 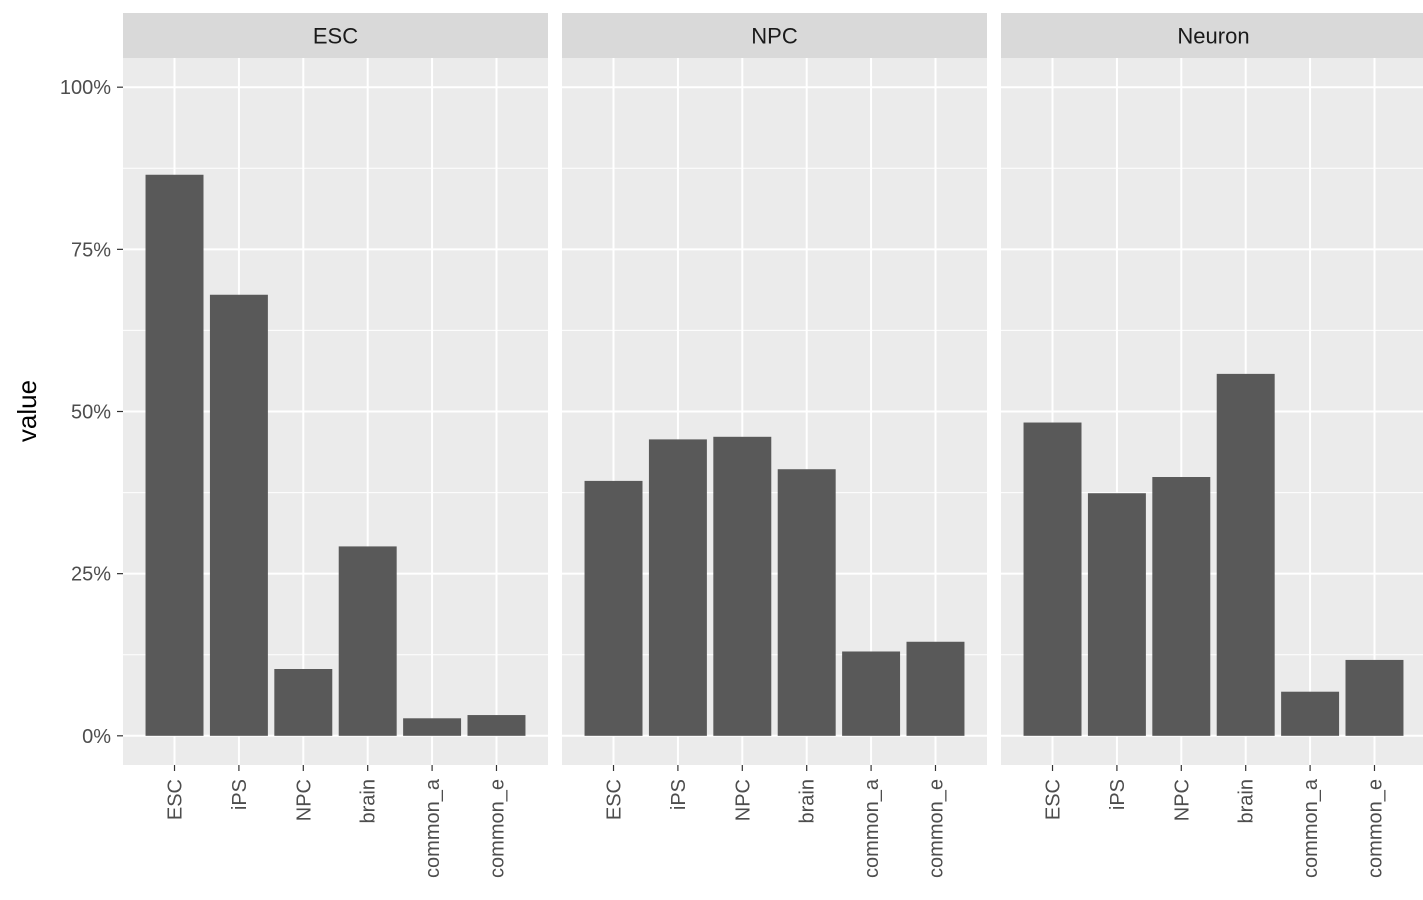 What do you see at coordinates (496, 725) in the screenshot?
I see `bar-esc-common_e` at bounding box center [496, 725].